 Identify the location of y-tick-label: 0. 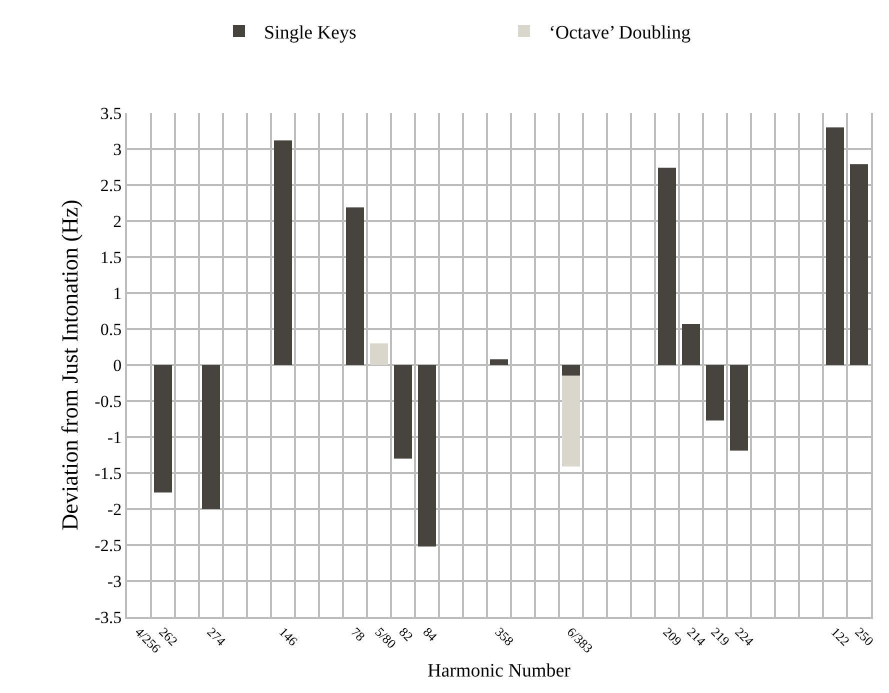
(117, 365).